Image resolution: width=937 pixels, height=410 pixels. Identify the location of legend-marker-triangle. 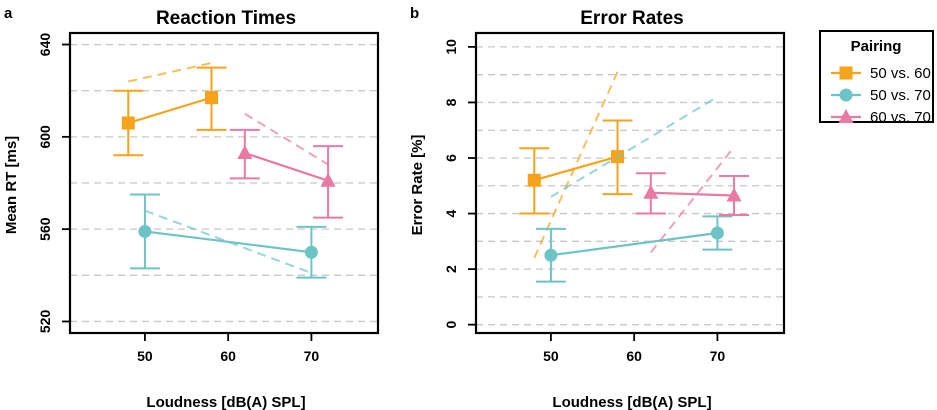
(846, 116).